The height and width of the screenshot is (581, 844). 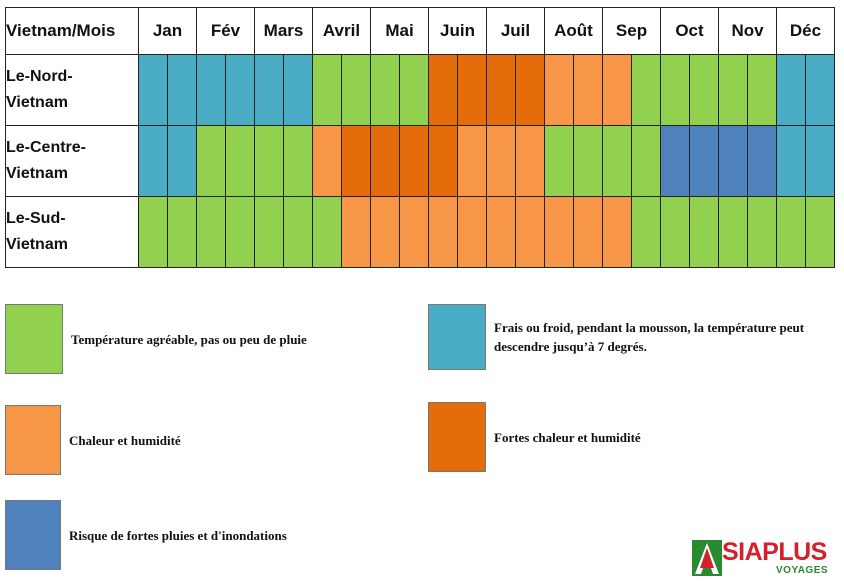 What do you see at coordinates (802, 570) in the screenshot?
I see `logo-sub-text: VOYAGES` at bounding box center [802, 570].